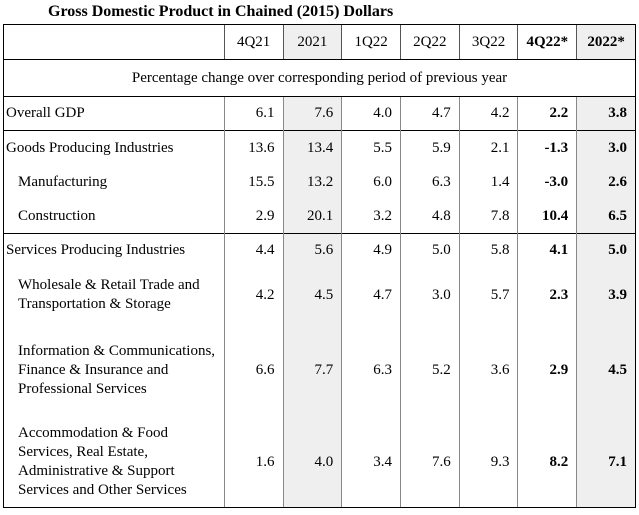 The image size is (639, 515). I want to click on header-empty, so click(114, 42).